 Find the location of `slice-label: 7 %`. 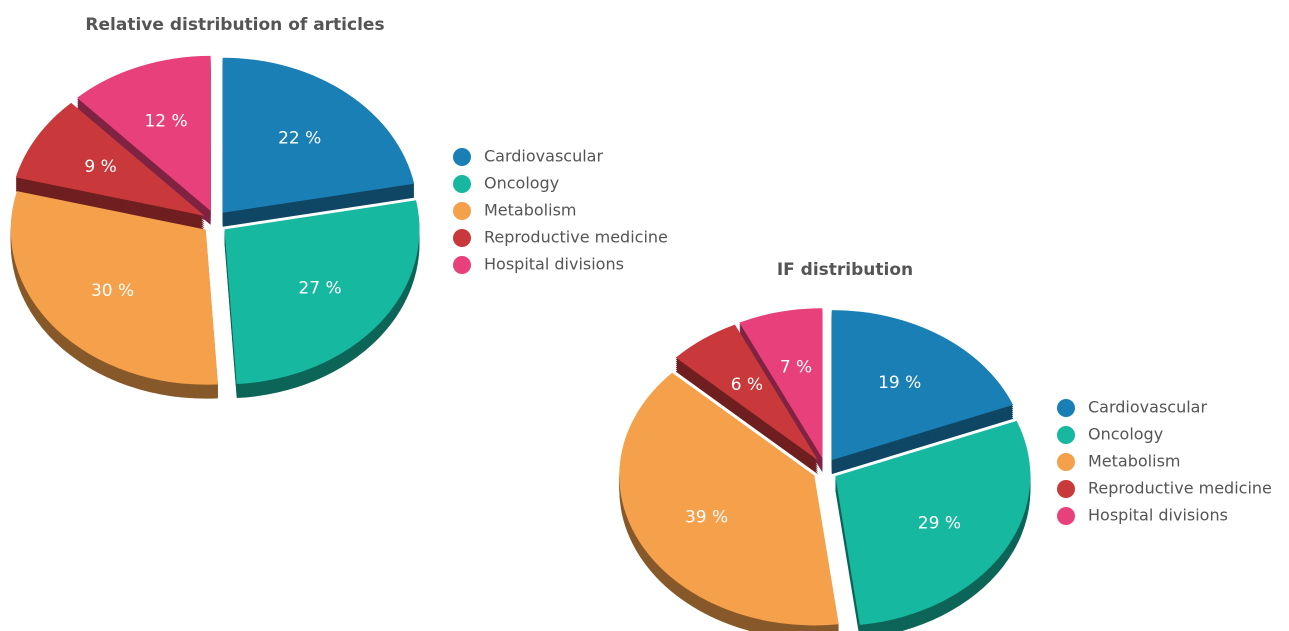

slice-label: 7 % is located at coordinates (796, 368).